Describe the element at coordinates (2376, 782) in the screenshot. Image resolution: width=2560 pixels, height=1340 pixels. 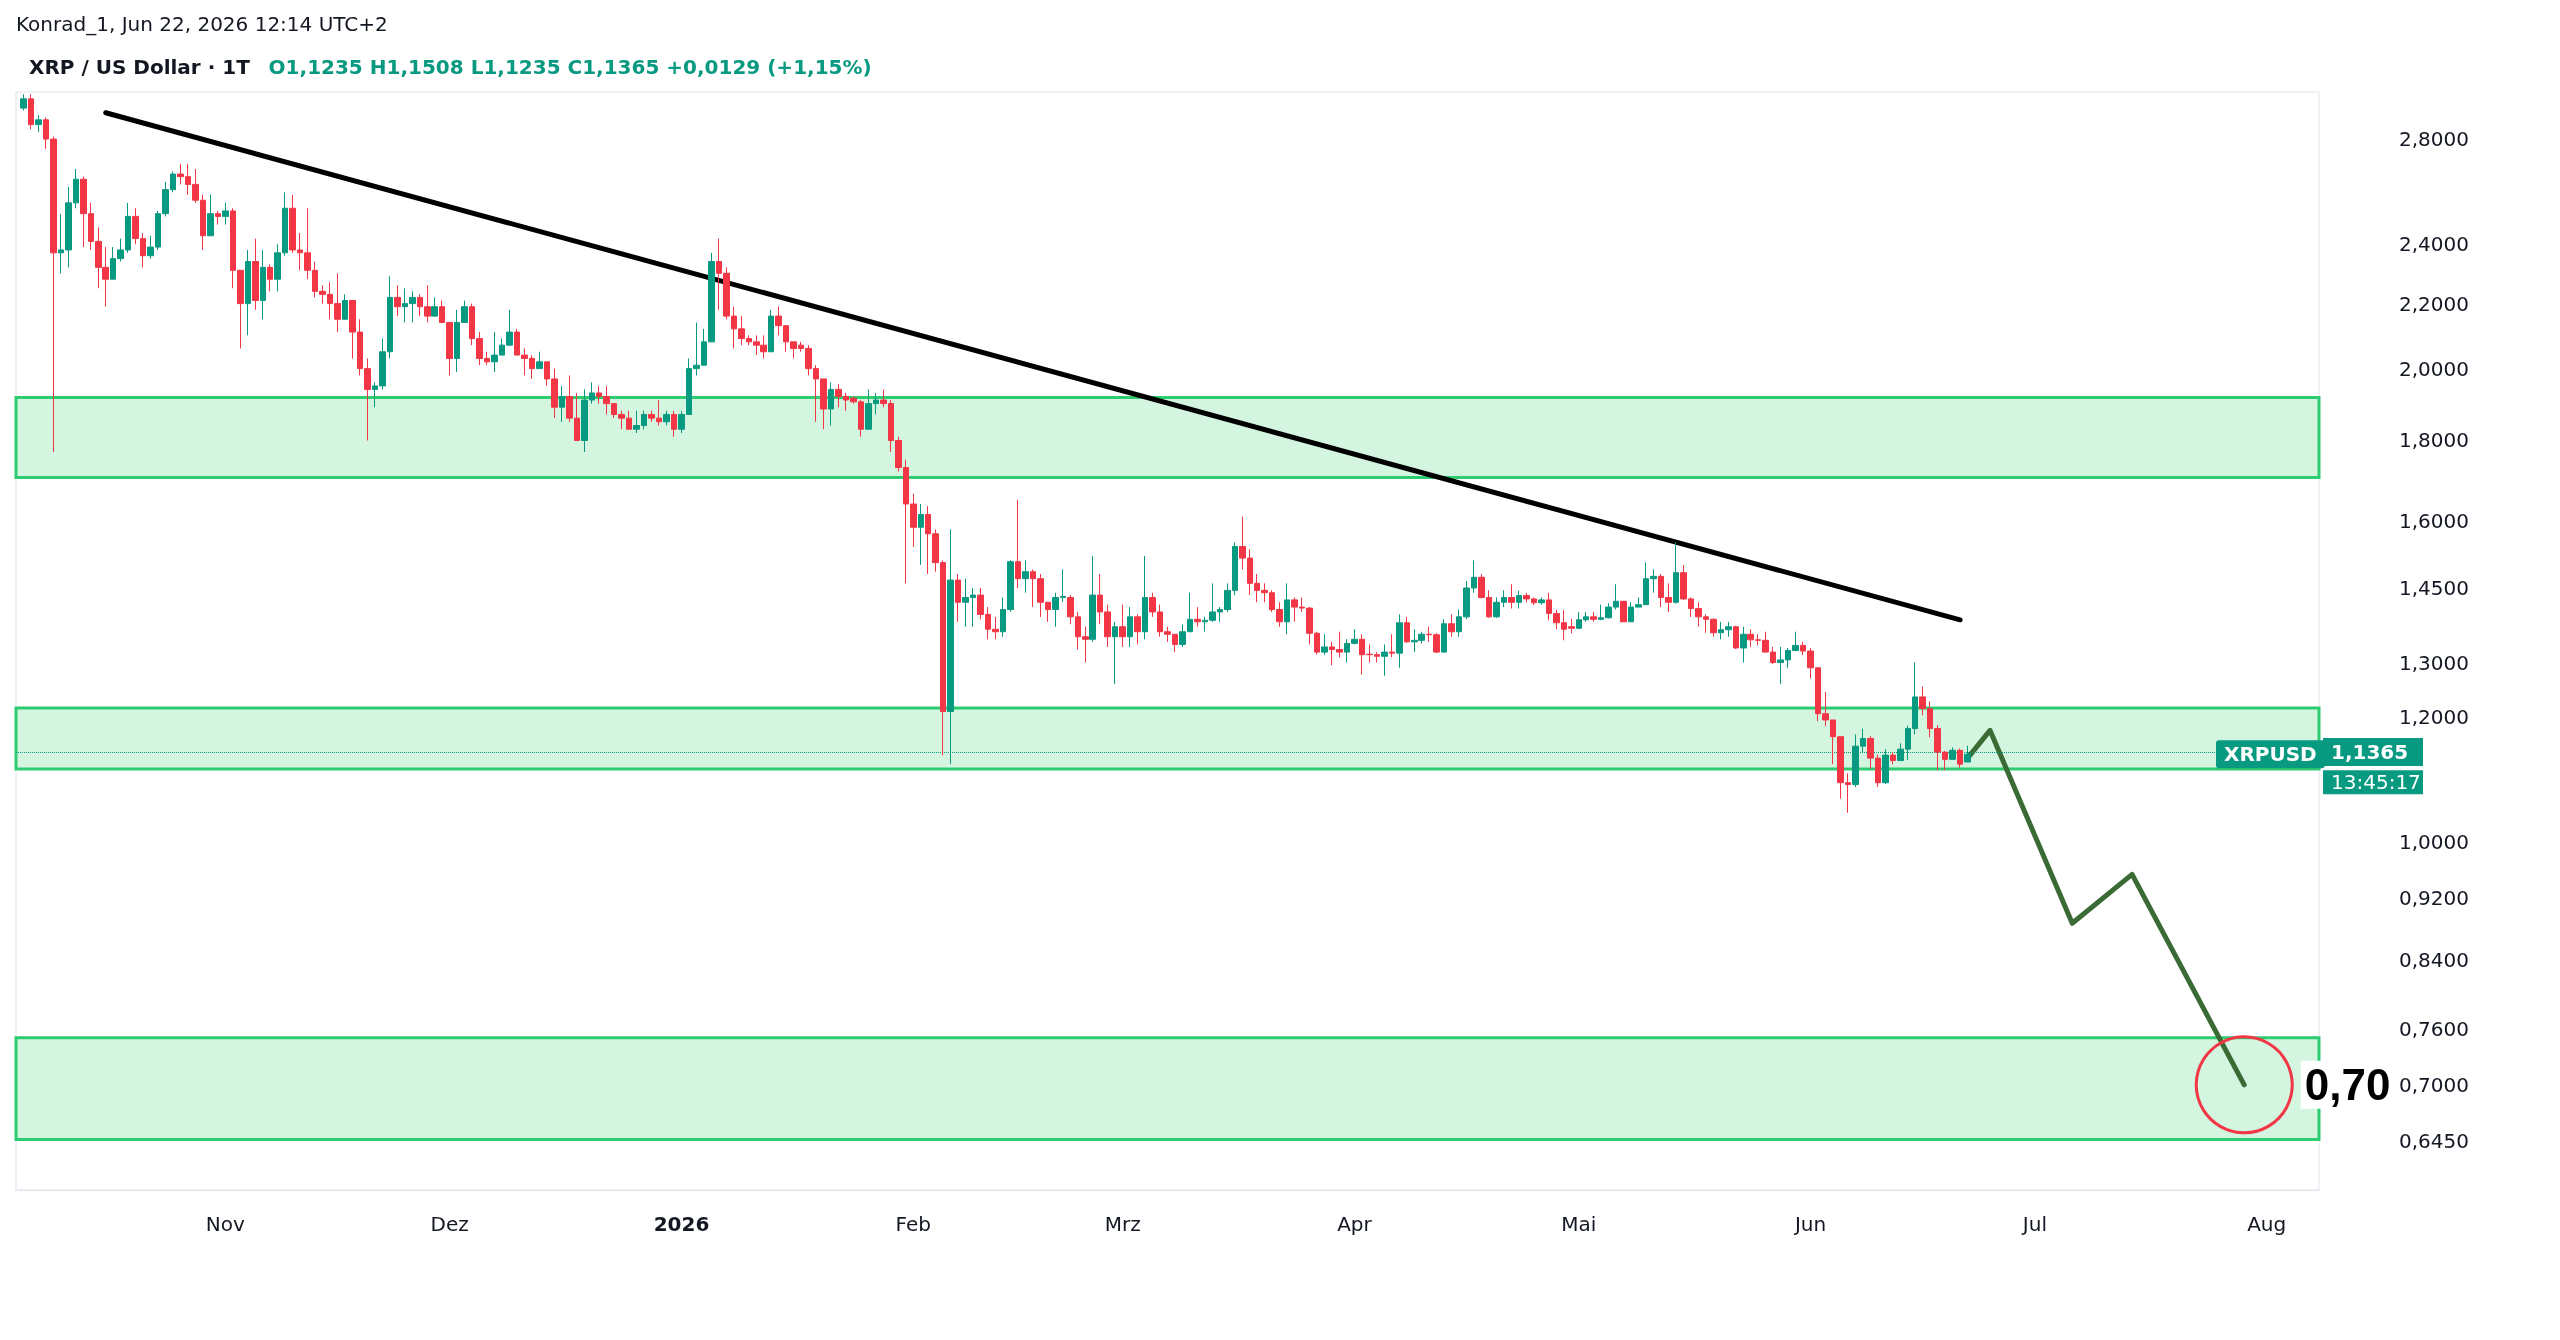
I see `text: 13:45:17` at that location.